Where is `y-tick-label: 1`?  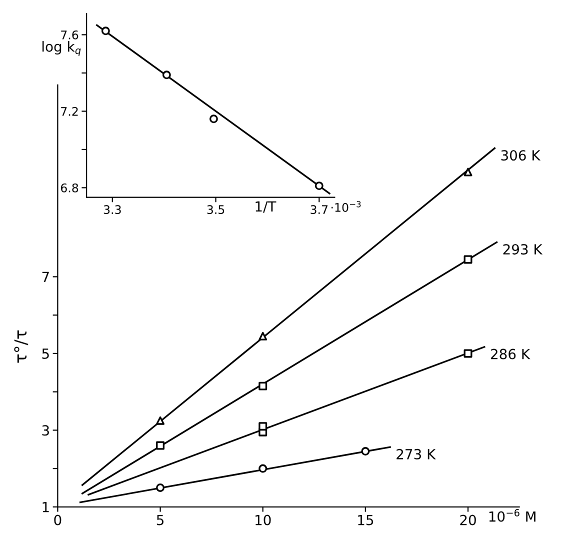 y-tick-label: 1 is located at coordinates (45, 507).